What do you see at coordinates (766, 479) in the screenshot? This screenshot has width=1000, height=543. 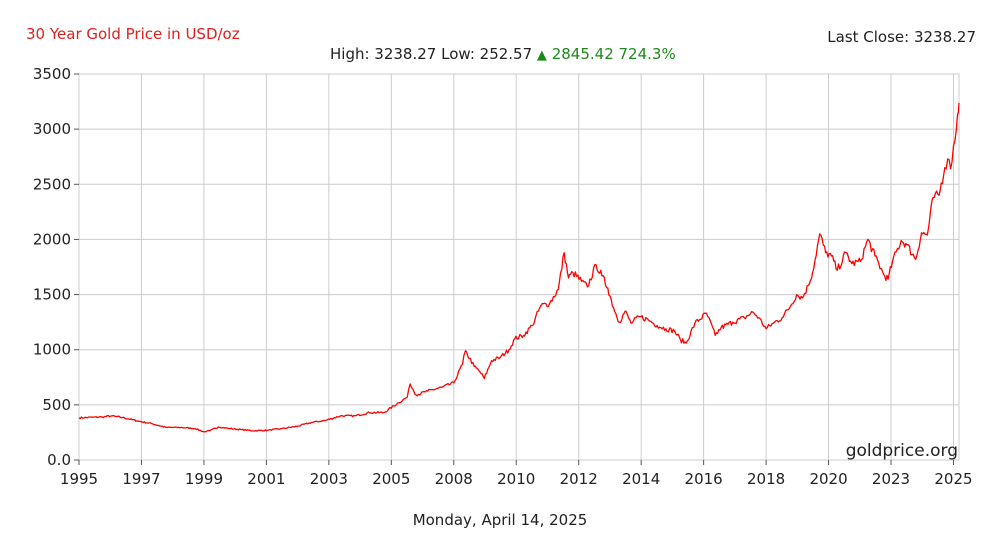 I see `x-tick-label: 2018` at bounding box center [766, 479].